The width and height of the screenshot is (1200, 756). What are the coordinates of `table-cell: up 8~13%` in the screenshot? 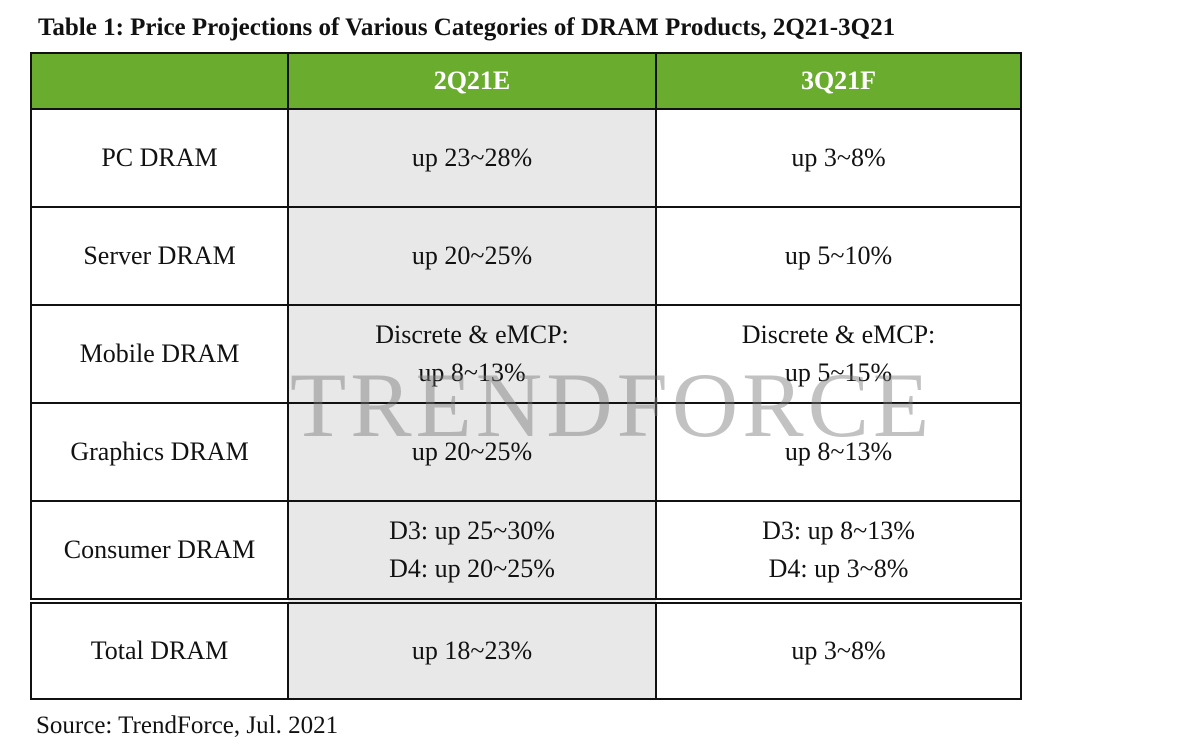 It's located at (838, 452).